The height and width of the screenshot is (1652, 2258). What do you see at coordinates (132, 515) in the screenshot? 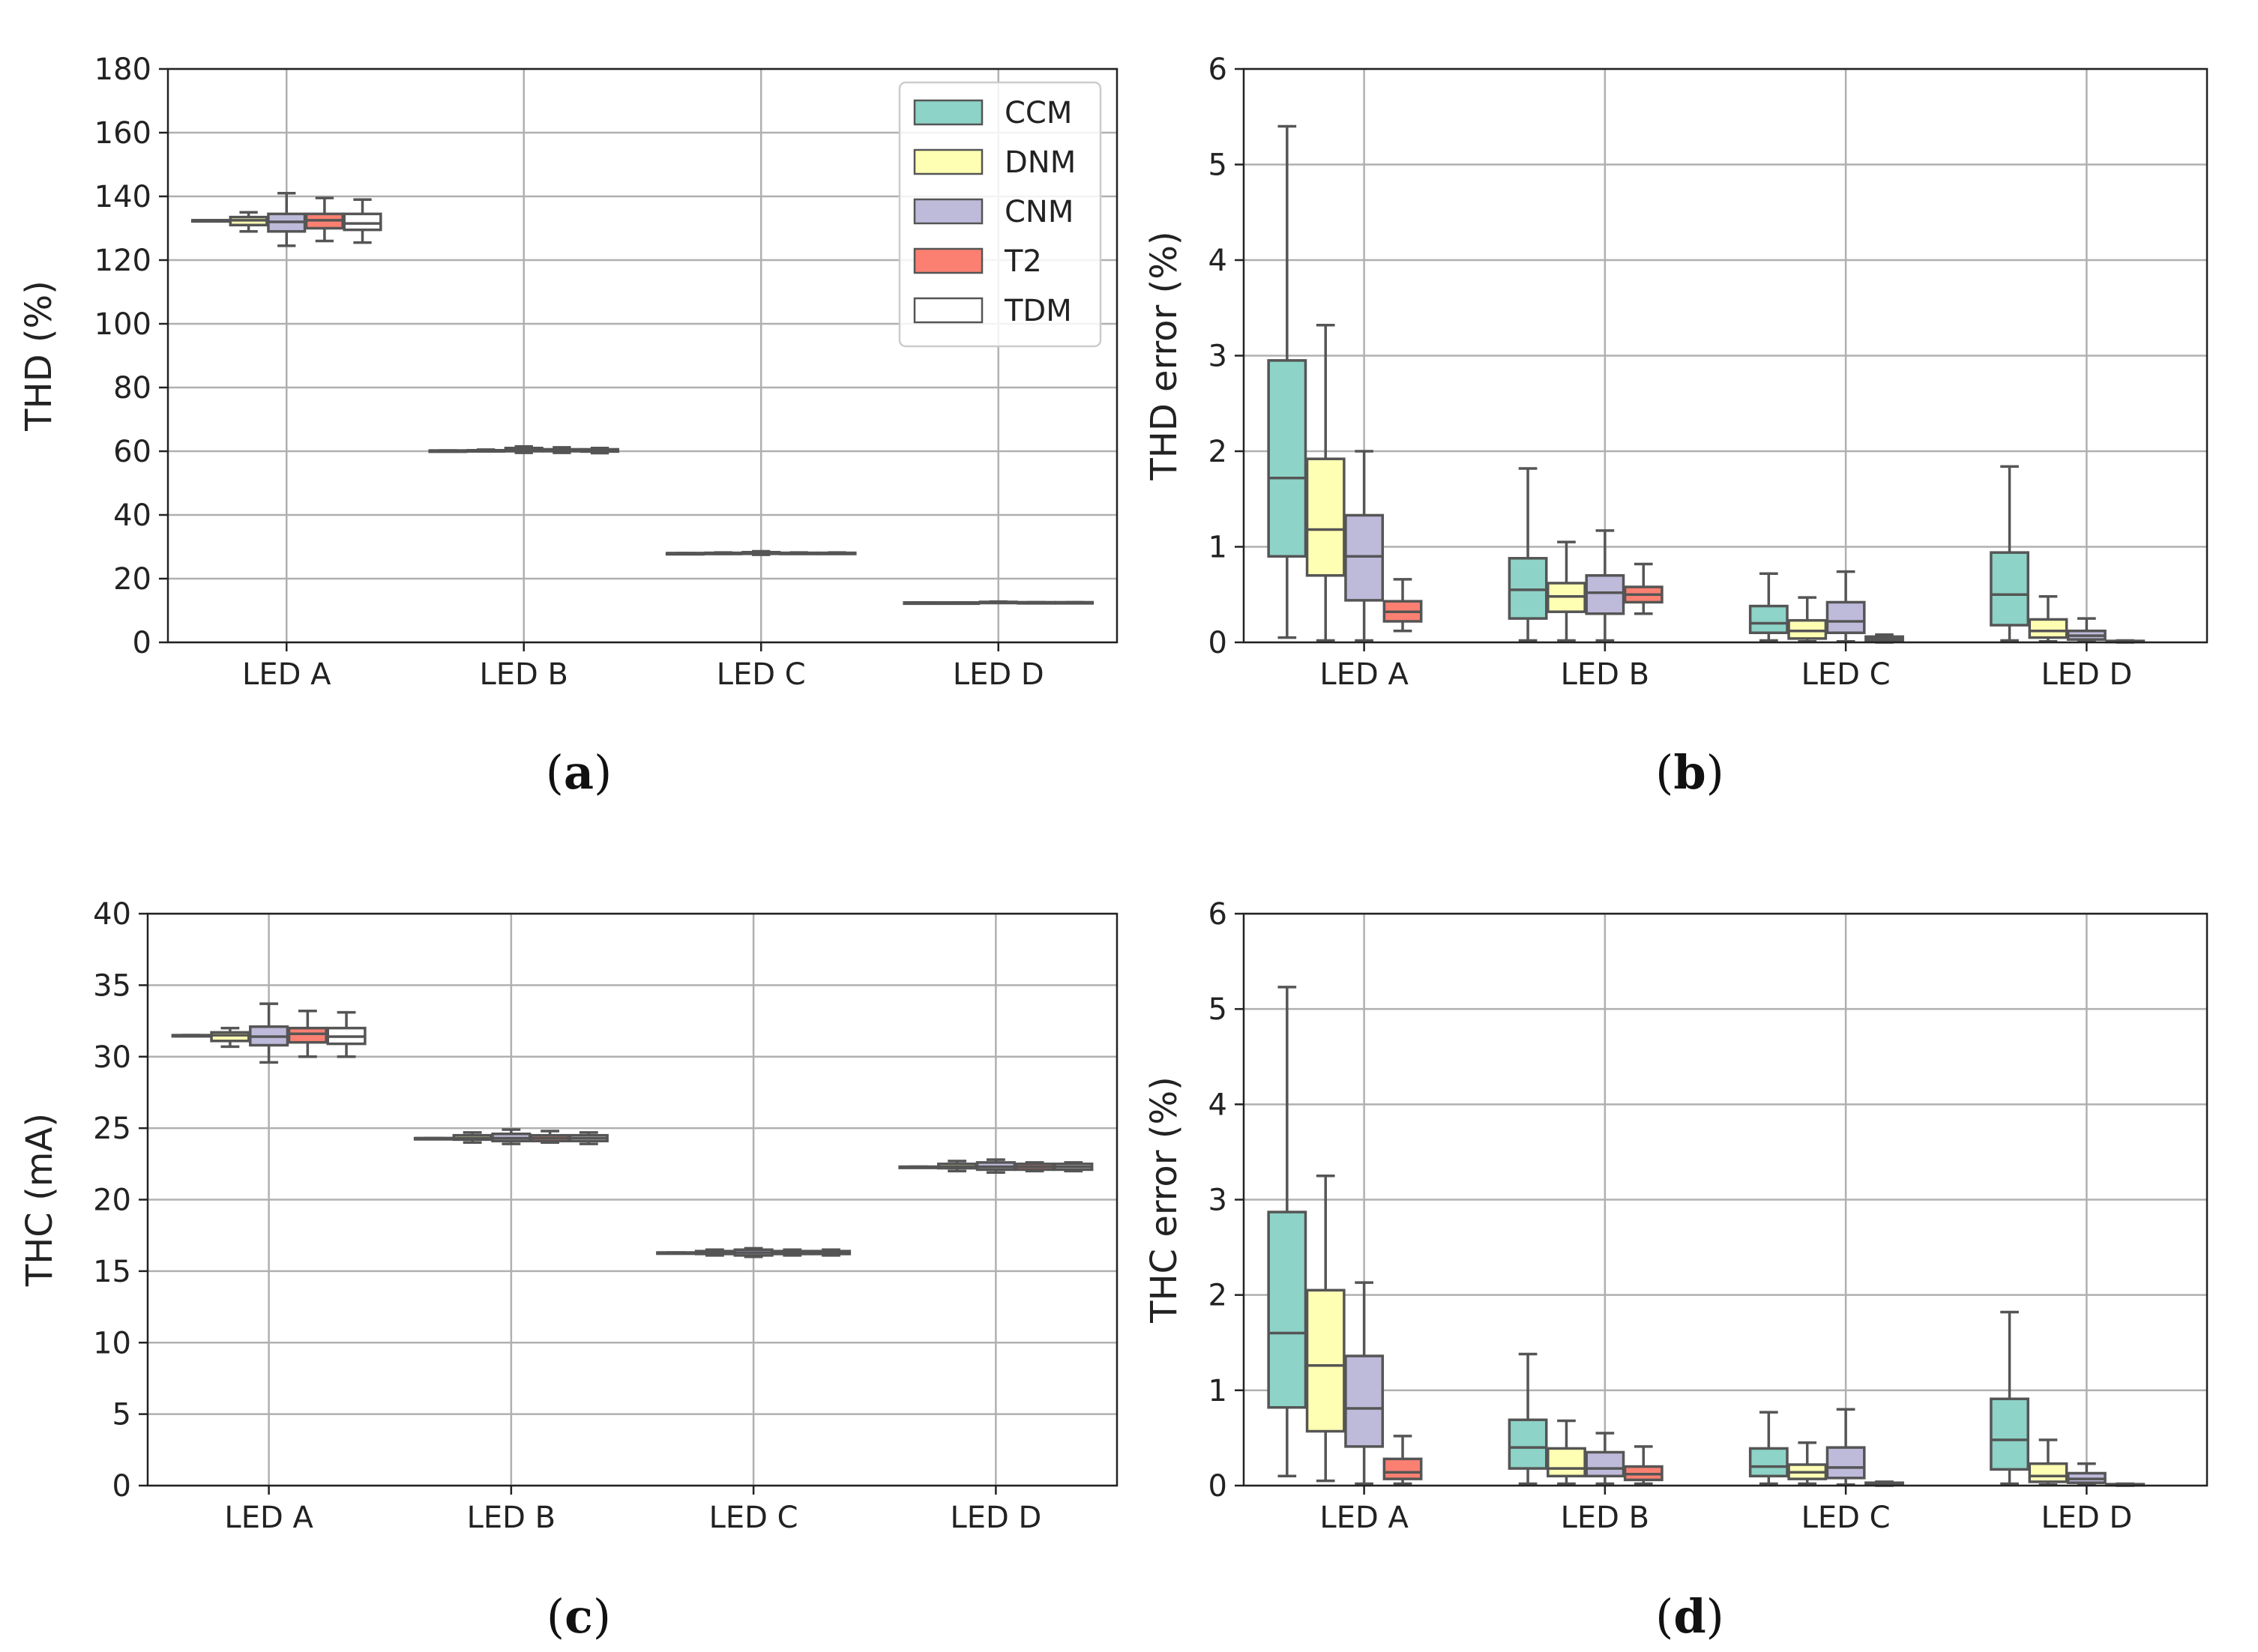
I see `ytick-label: 40` at bounding box center [132, 515].